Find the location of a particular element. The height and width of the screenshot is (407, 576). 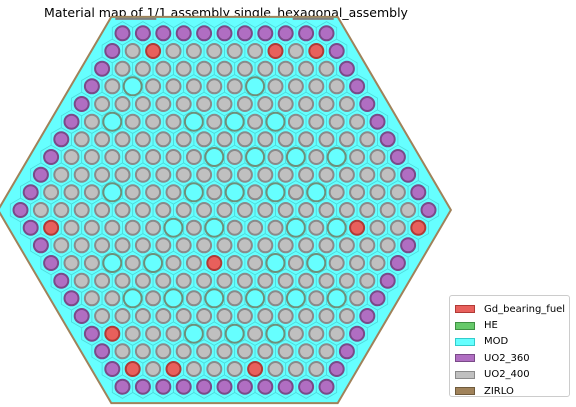

legend-item-gd-bearing-fuel: Gd_bearing_fuel is located at coordinates (512, 309).